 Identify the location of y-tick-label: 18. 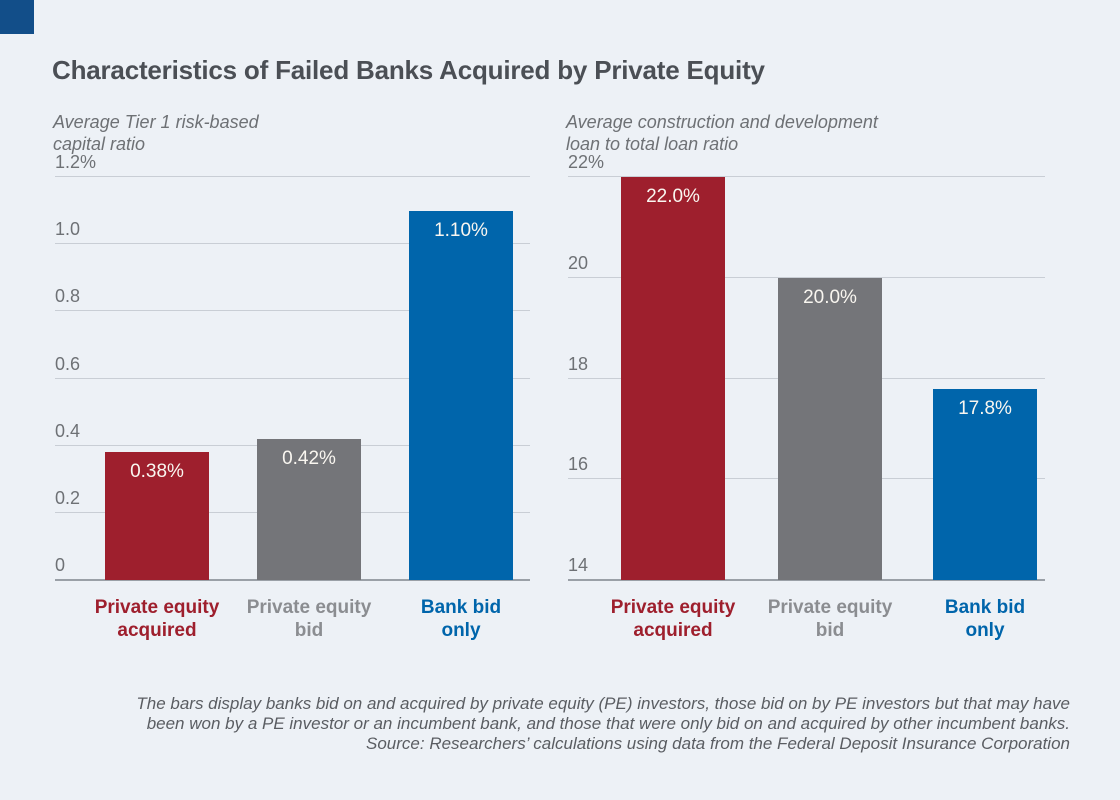
(578, 363).